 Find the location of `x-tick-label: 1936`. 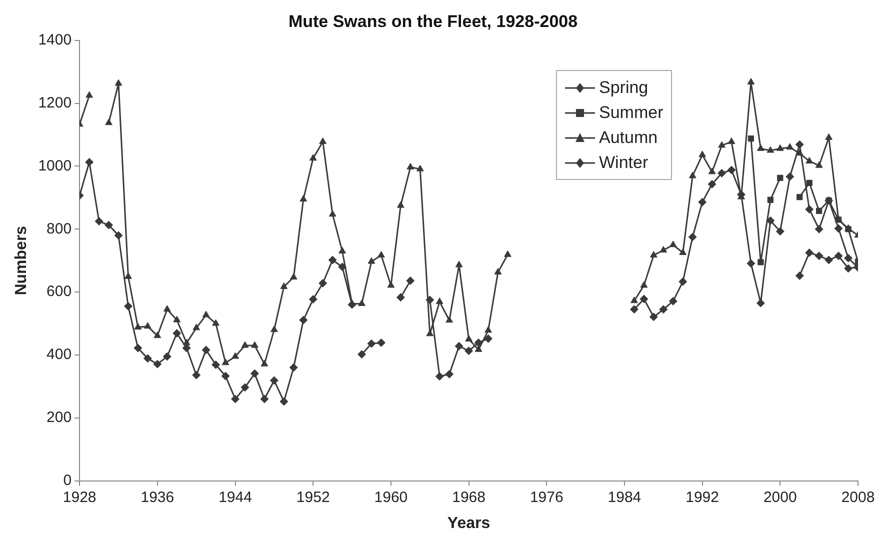

x-tick-label: 1936 is located at coordinates (157, 497).